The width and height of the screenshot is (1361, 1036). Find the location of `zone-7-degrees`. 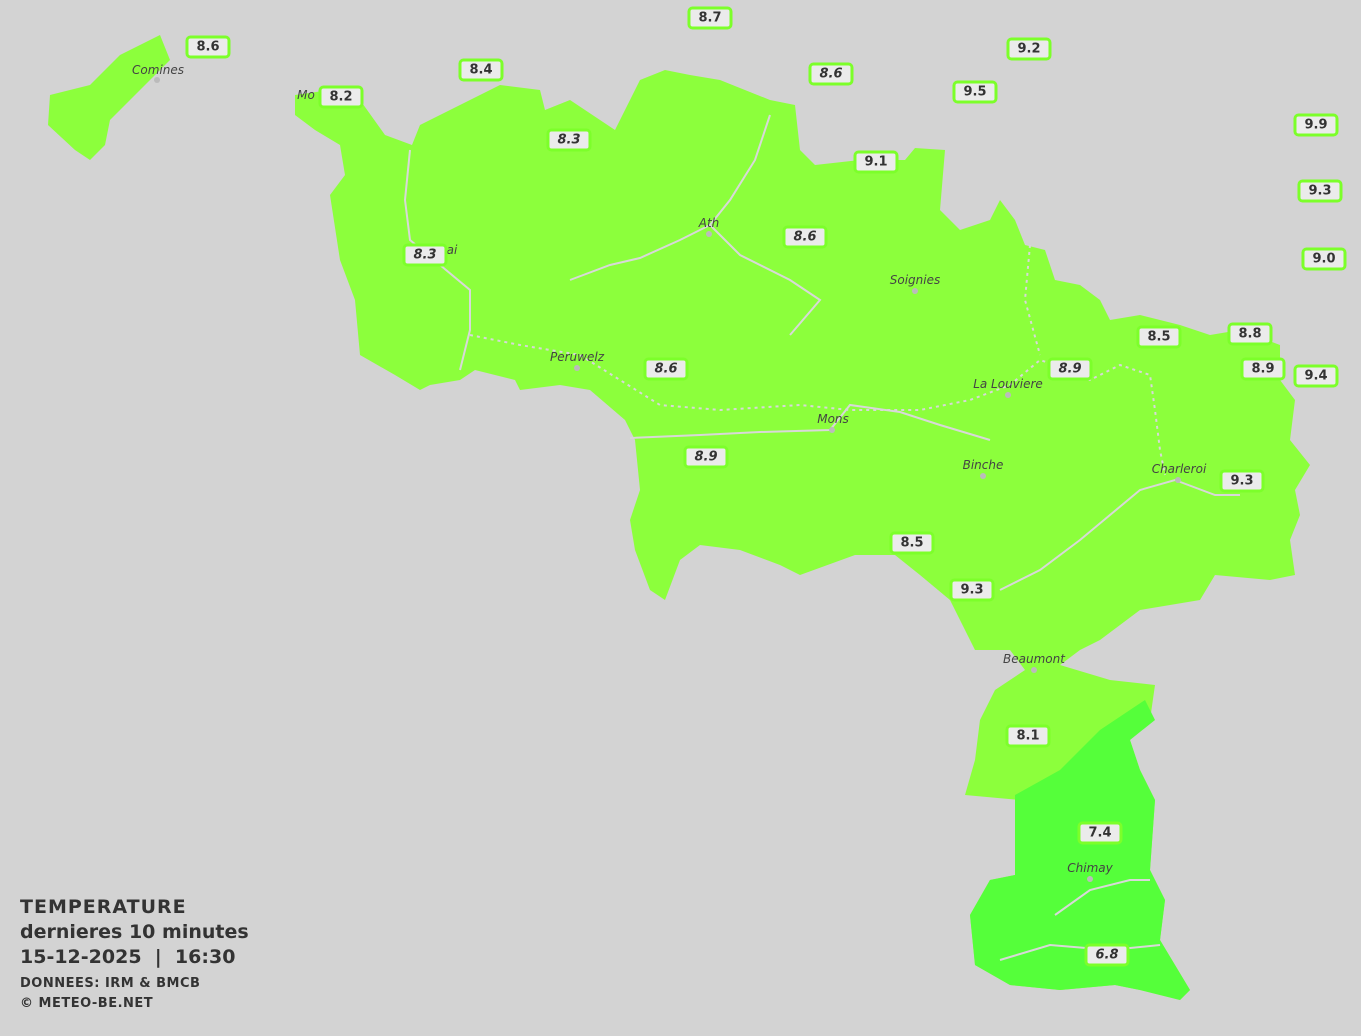

zone-7-degrees is located at coordinates (1080, 850).